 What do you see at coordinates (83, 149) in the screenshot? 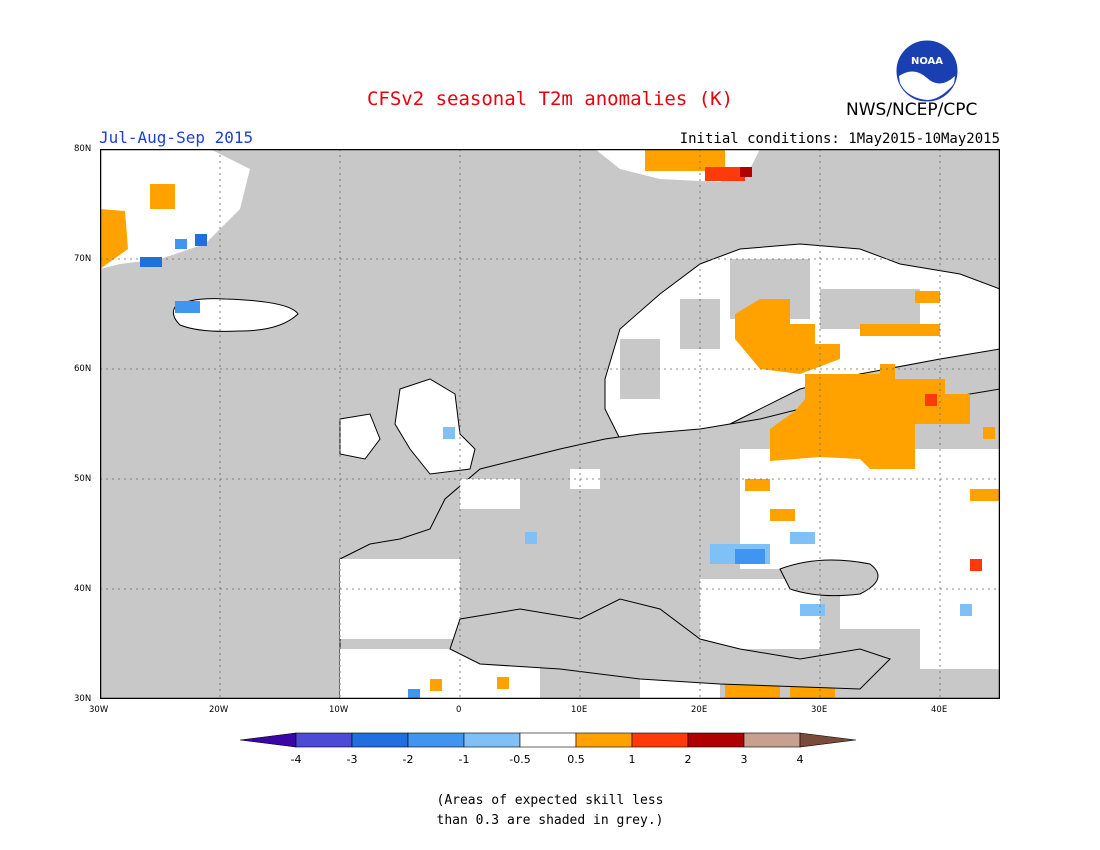
I see `lat-label: 80N` at bounding box center [83, 149].